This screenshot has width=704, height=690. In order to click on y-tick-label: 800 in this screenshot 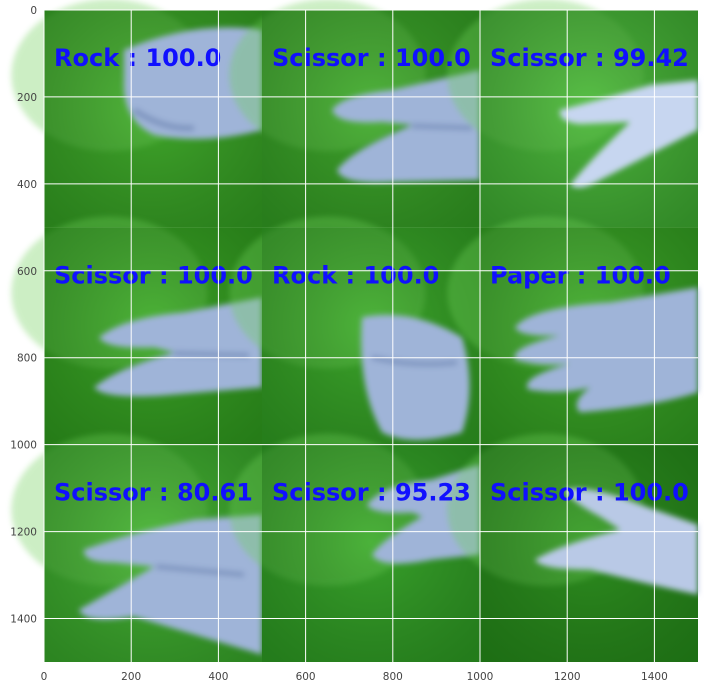, I will do `click(27, 359)`.